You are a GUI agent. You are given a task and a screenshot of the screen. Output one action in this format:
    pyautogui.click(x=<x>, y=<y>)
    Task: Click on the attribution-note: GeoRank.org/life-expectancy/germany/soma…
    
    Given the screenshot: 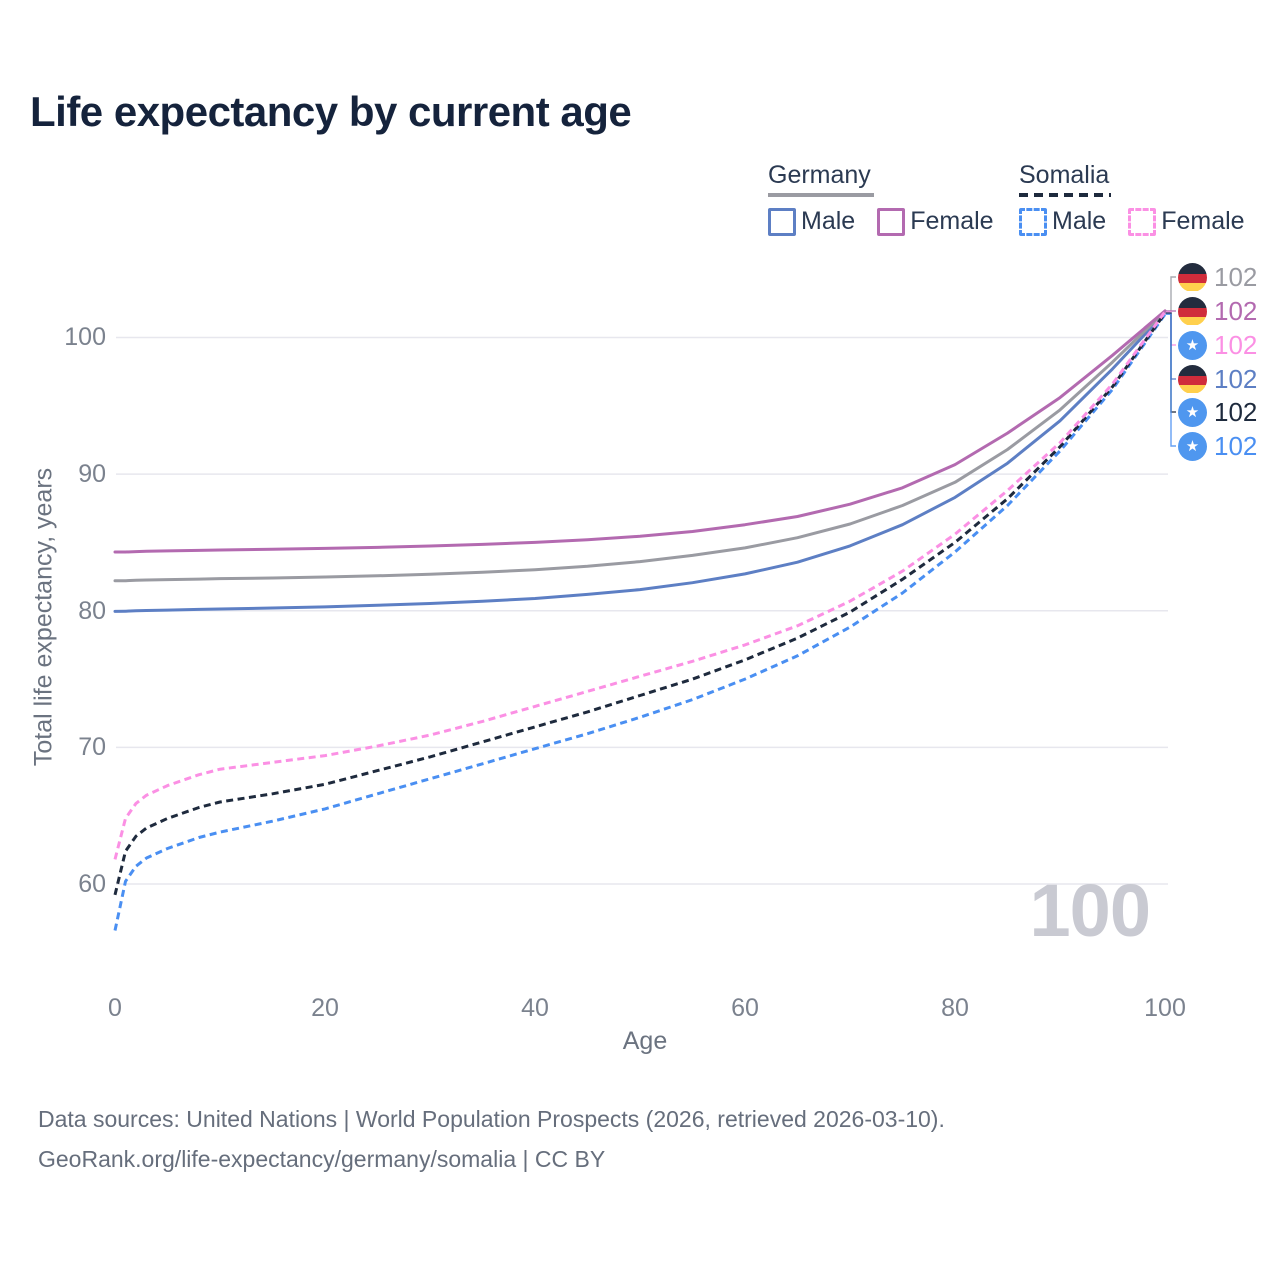 What is the action you would take?
    pyautogui.click(x=322, y=1159)
    